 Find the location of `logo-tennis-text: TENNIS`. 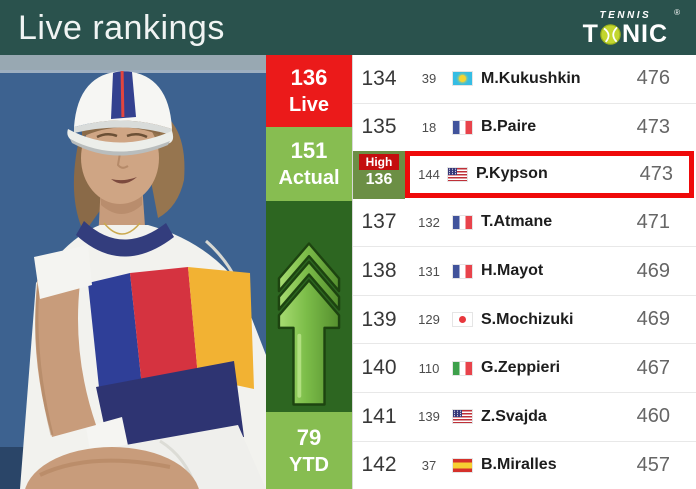

logo-tennis-text: TENNIS is located at coordinates (625, 15).